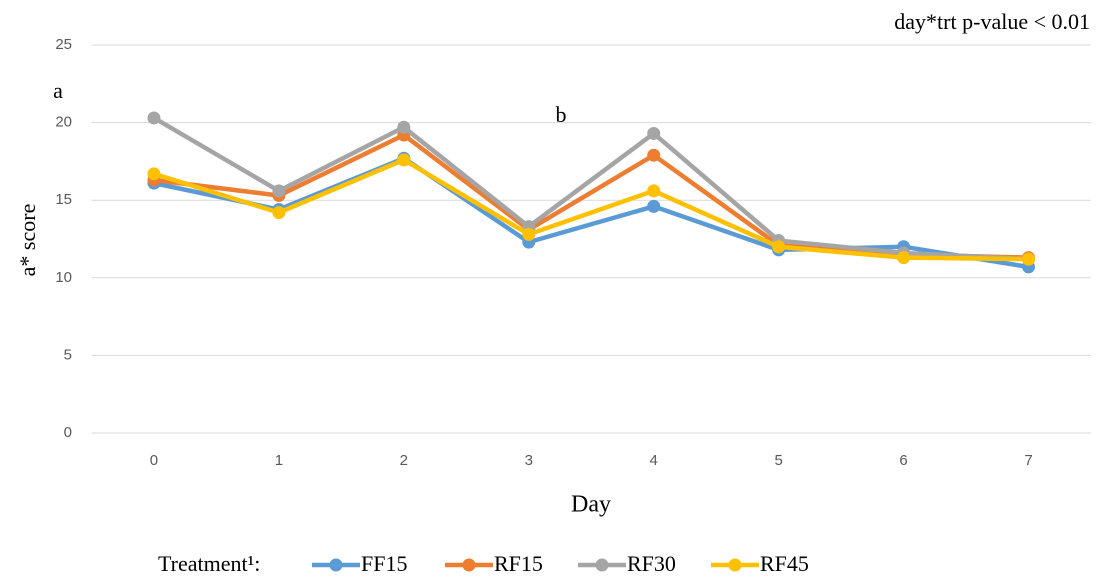 The width and height of the screenshot is (1100, 580). I want to click on x-tick-label: 7, so click(1028, 460).